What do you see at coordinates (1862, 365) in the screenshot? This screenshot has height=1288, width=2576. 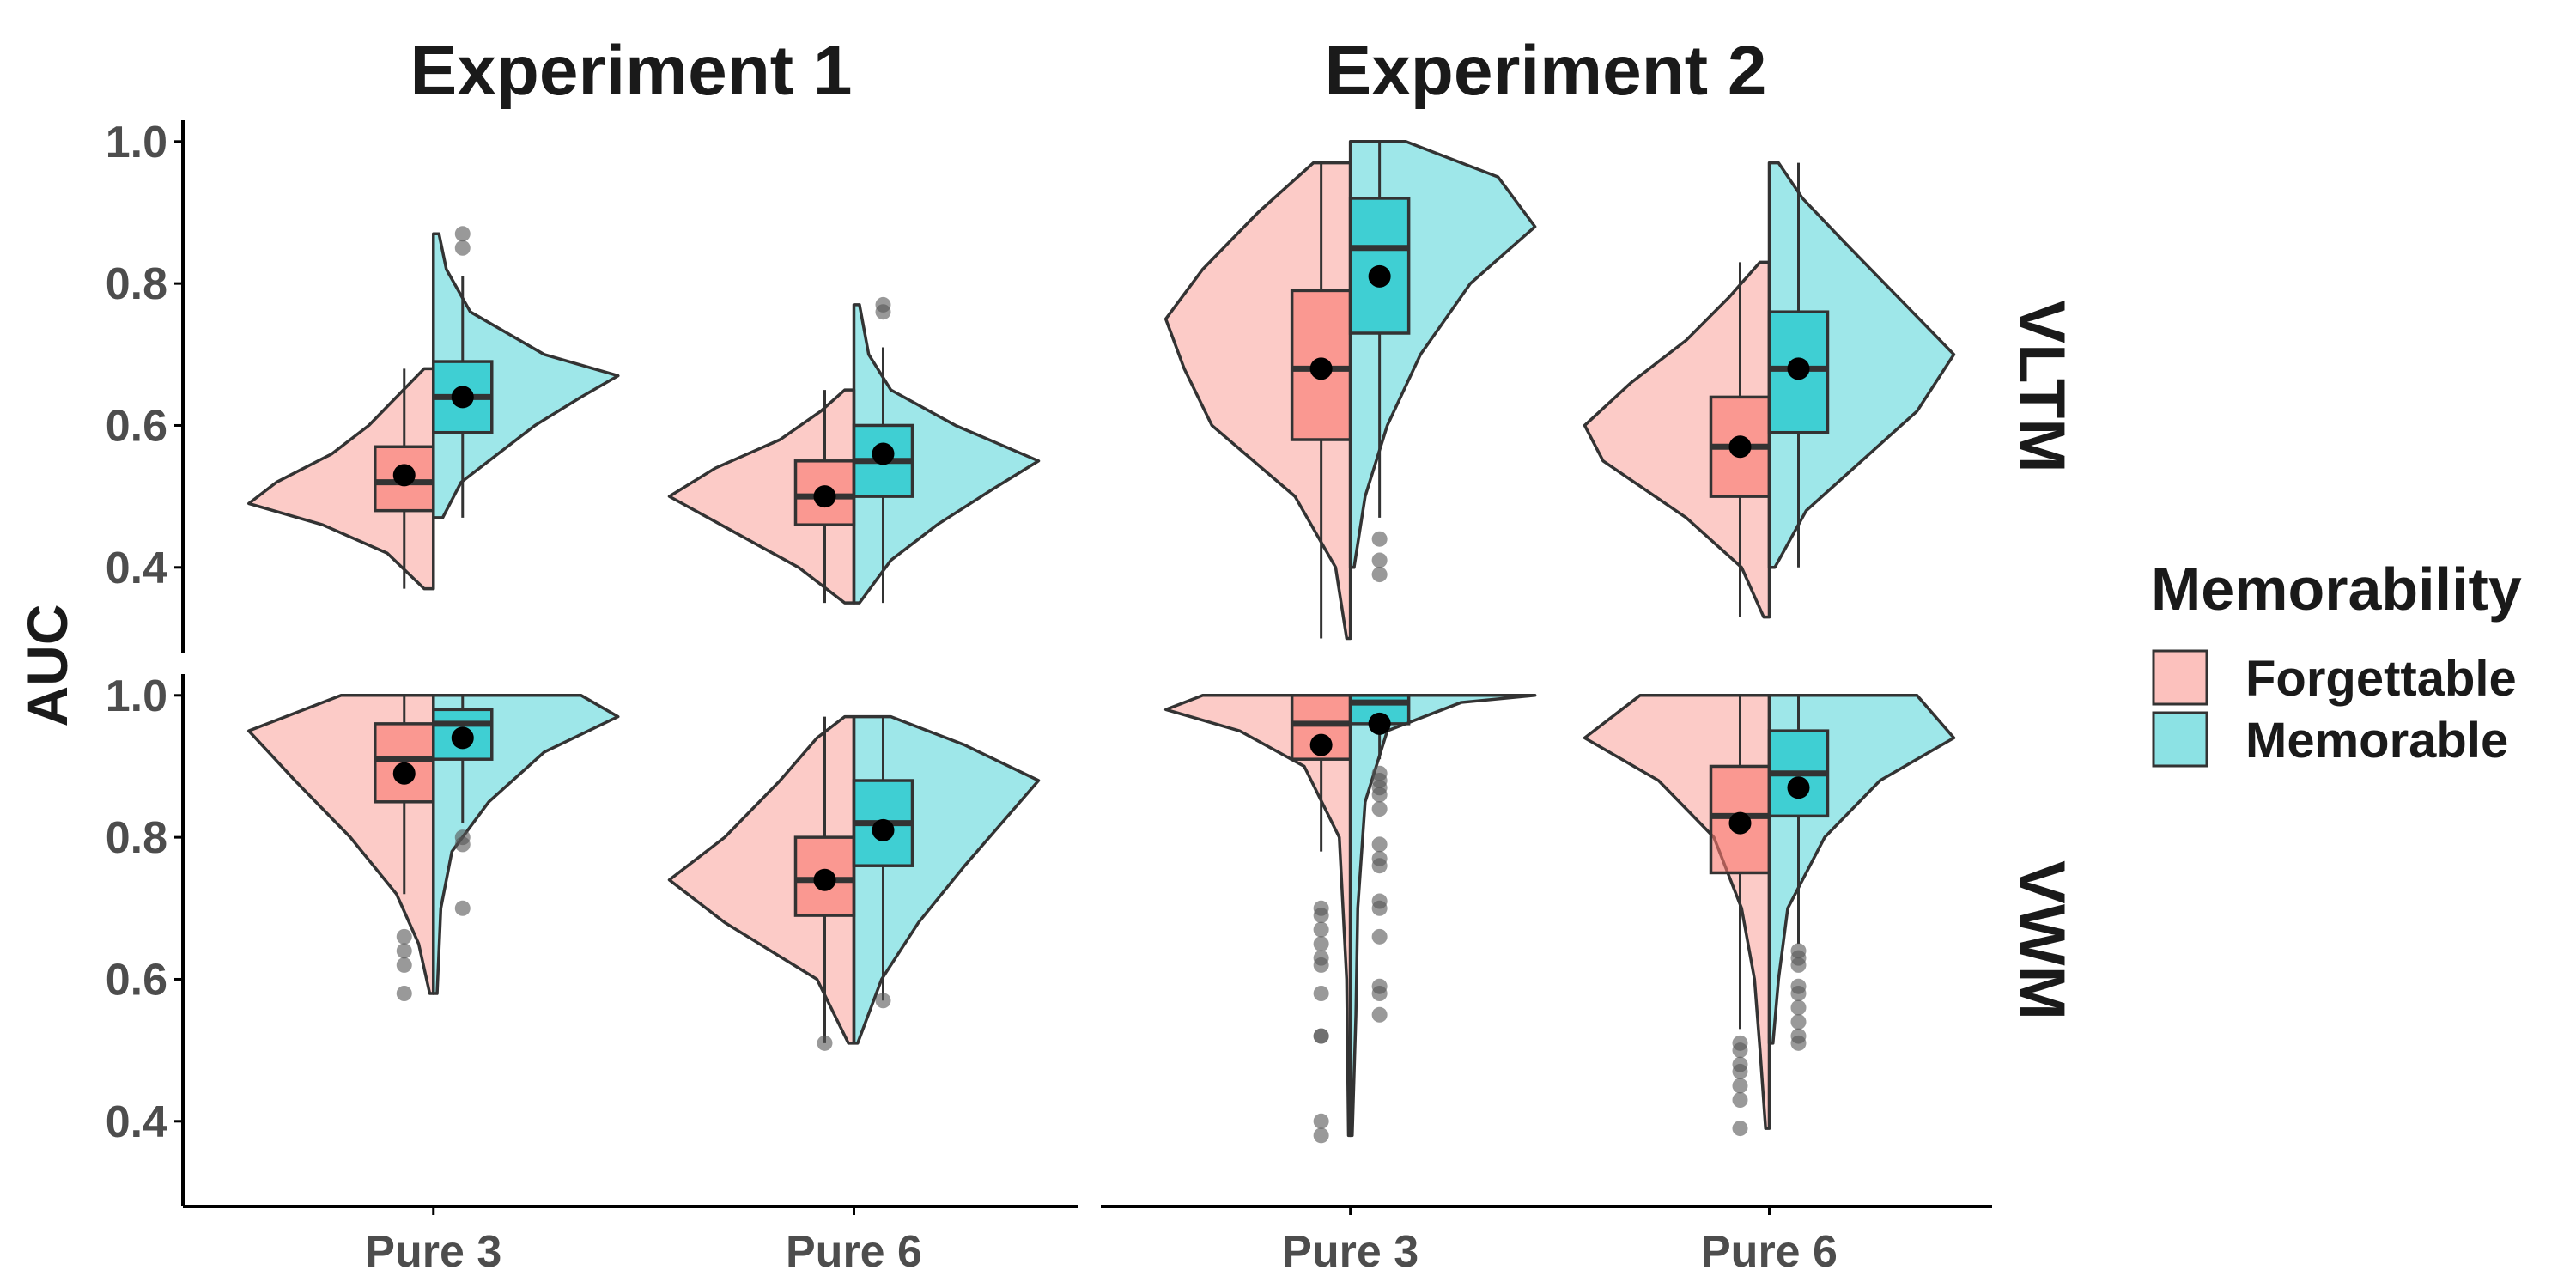 I see `violin-experiment-2-vltm-pure-6-memorable` at bounding box center [1862, 365].